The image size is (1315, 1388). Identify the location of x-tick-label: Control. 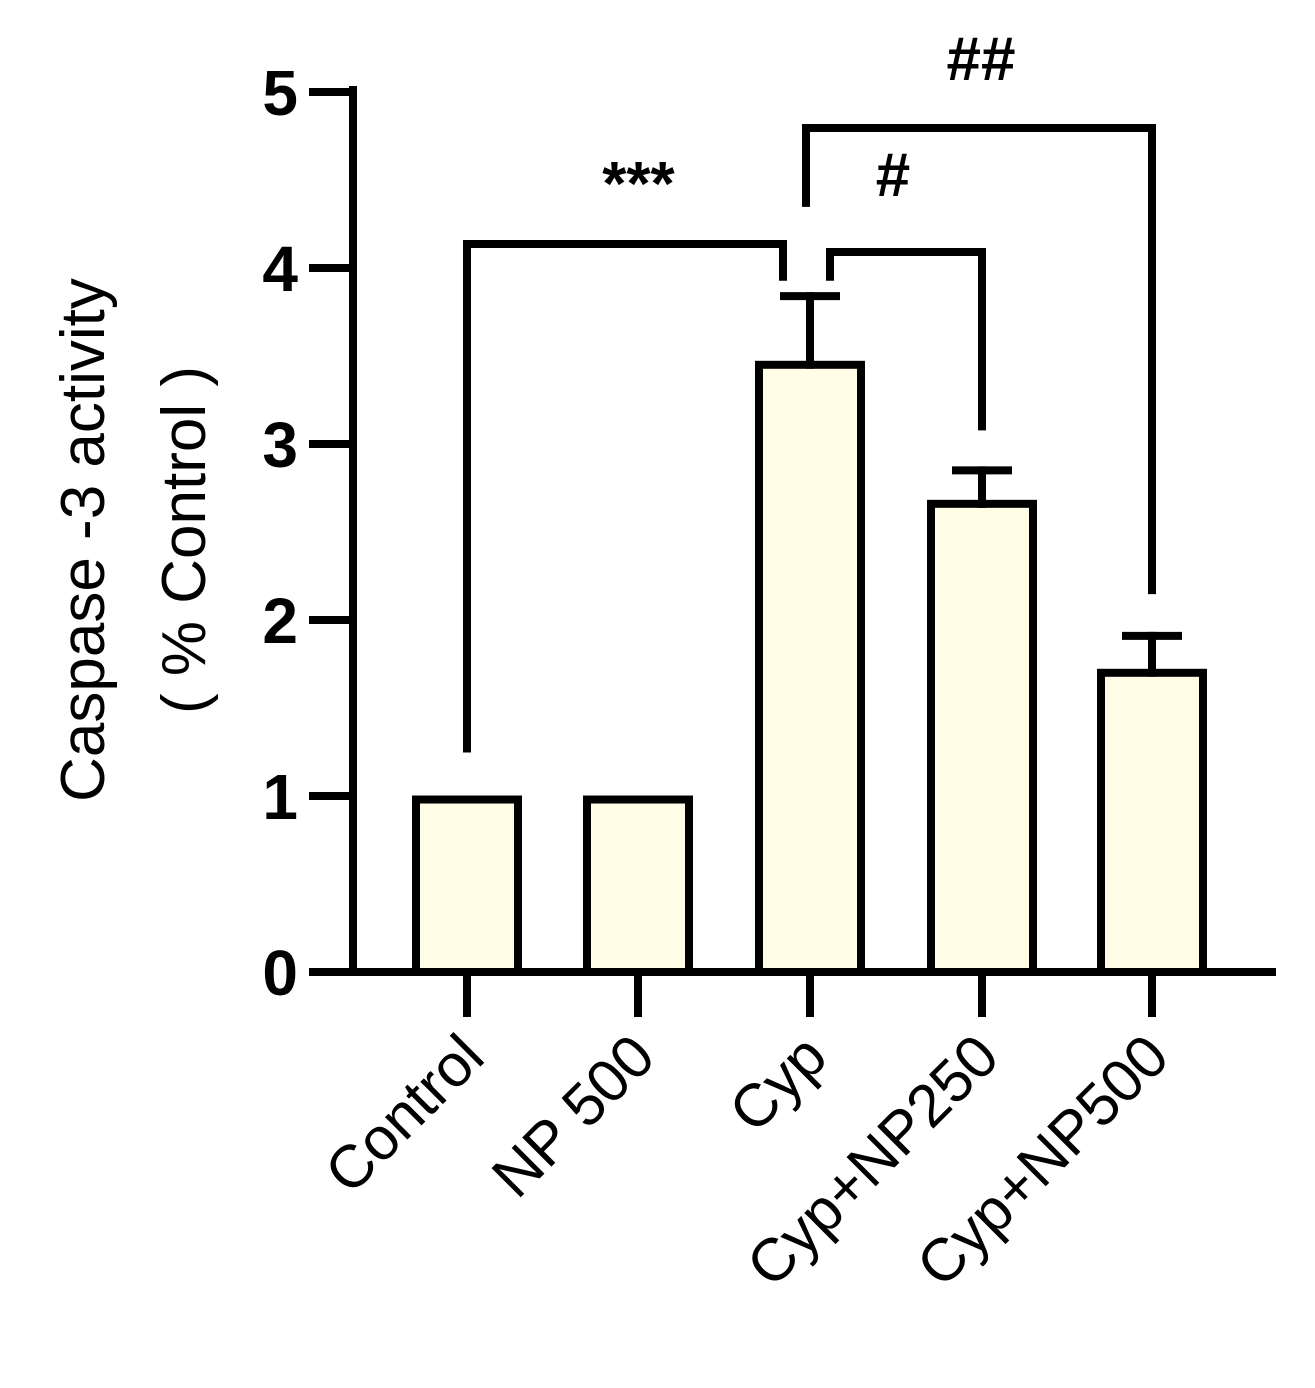
(404, 1114).